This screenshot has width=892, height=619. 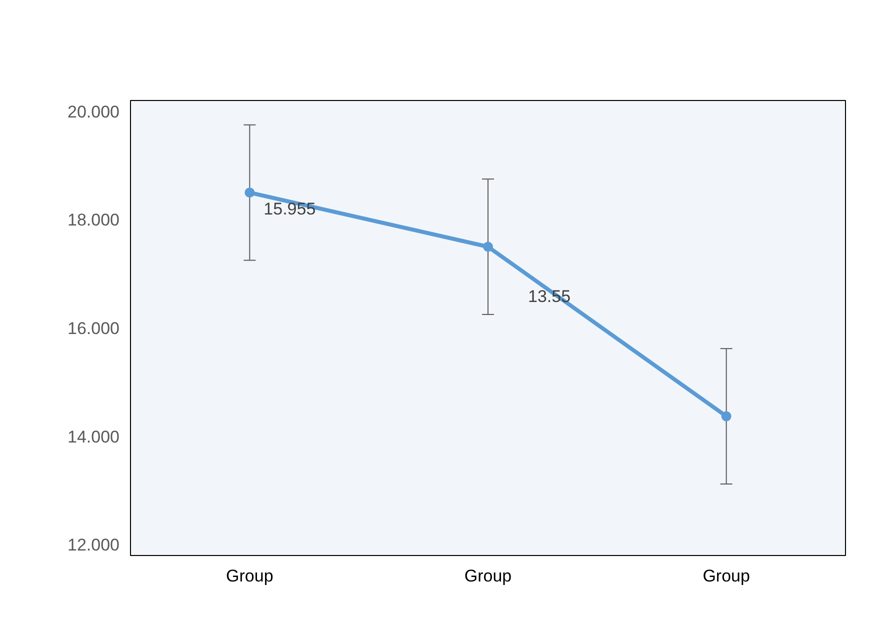 What do you see at coordinates (94, 436) in the screenshot?
I see `y-tick-label: 14.000` at bounding box center [94, 436].